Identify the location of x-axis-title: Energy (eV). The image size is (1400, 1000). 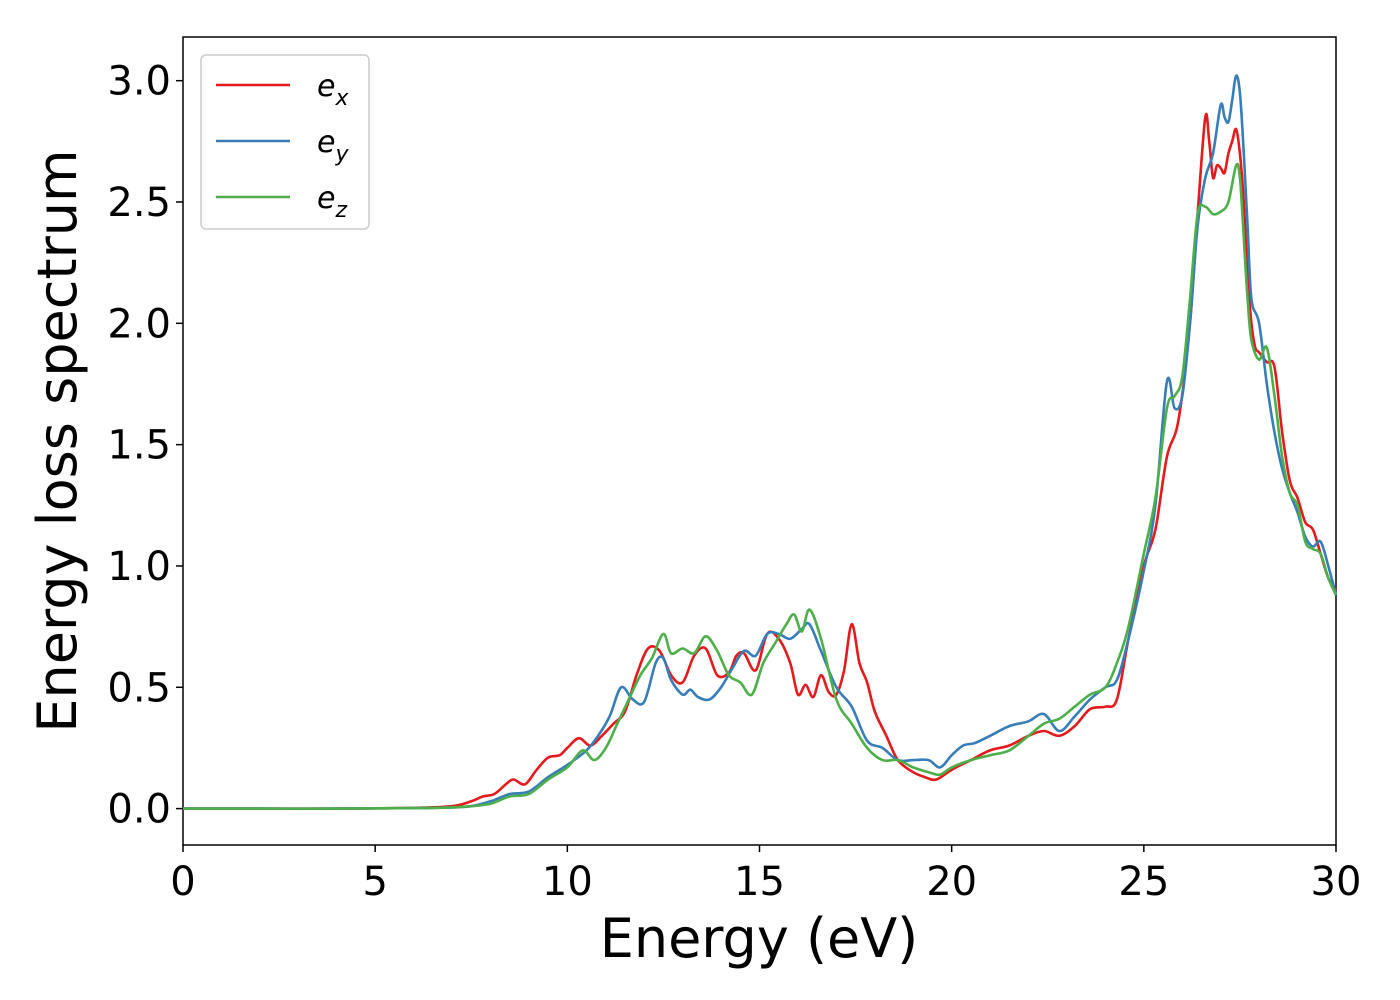
(759, 938).